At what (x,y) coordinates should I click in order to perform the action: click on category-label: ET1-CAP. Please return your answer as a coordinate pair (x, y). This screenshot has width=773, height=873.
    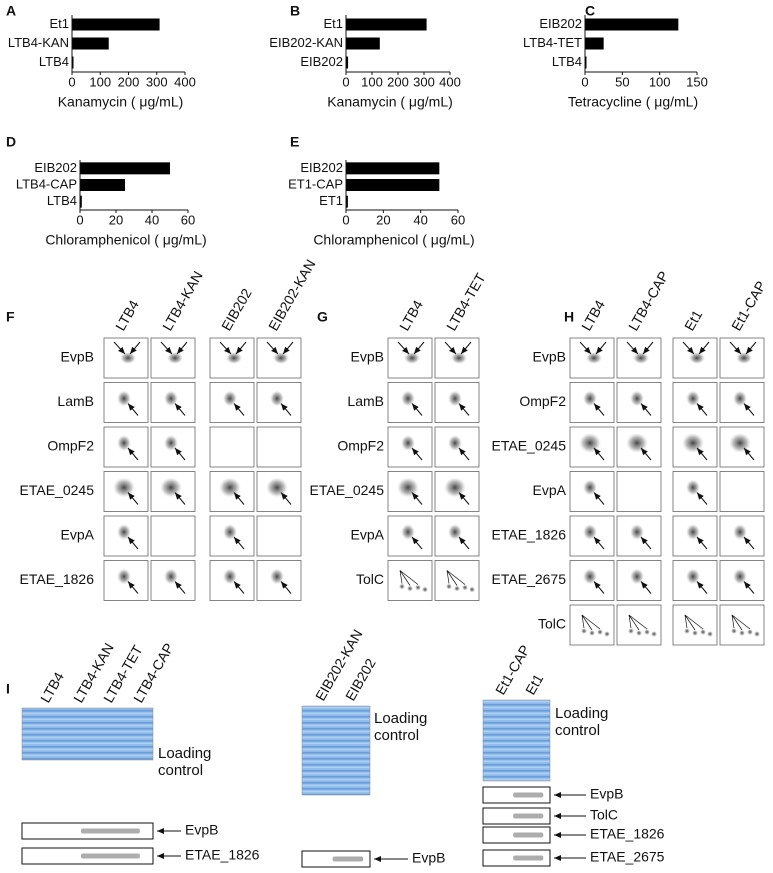
    Looking at the image, I should click on (315, 183).